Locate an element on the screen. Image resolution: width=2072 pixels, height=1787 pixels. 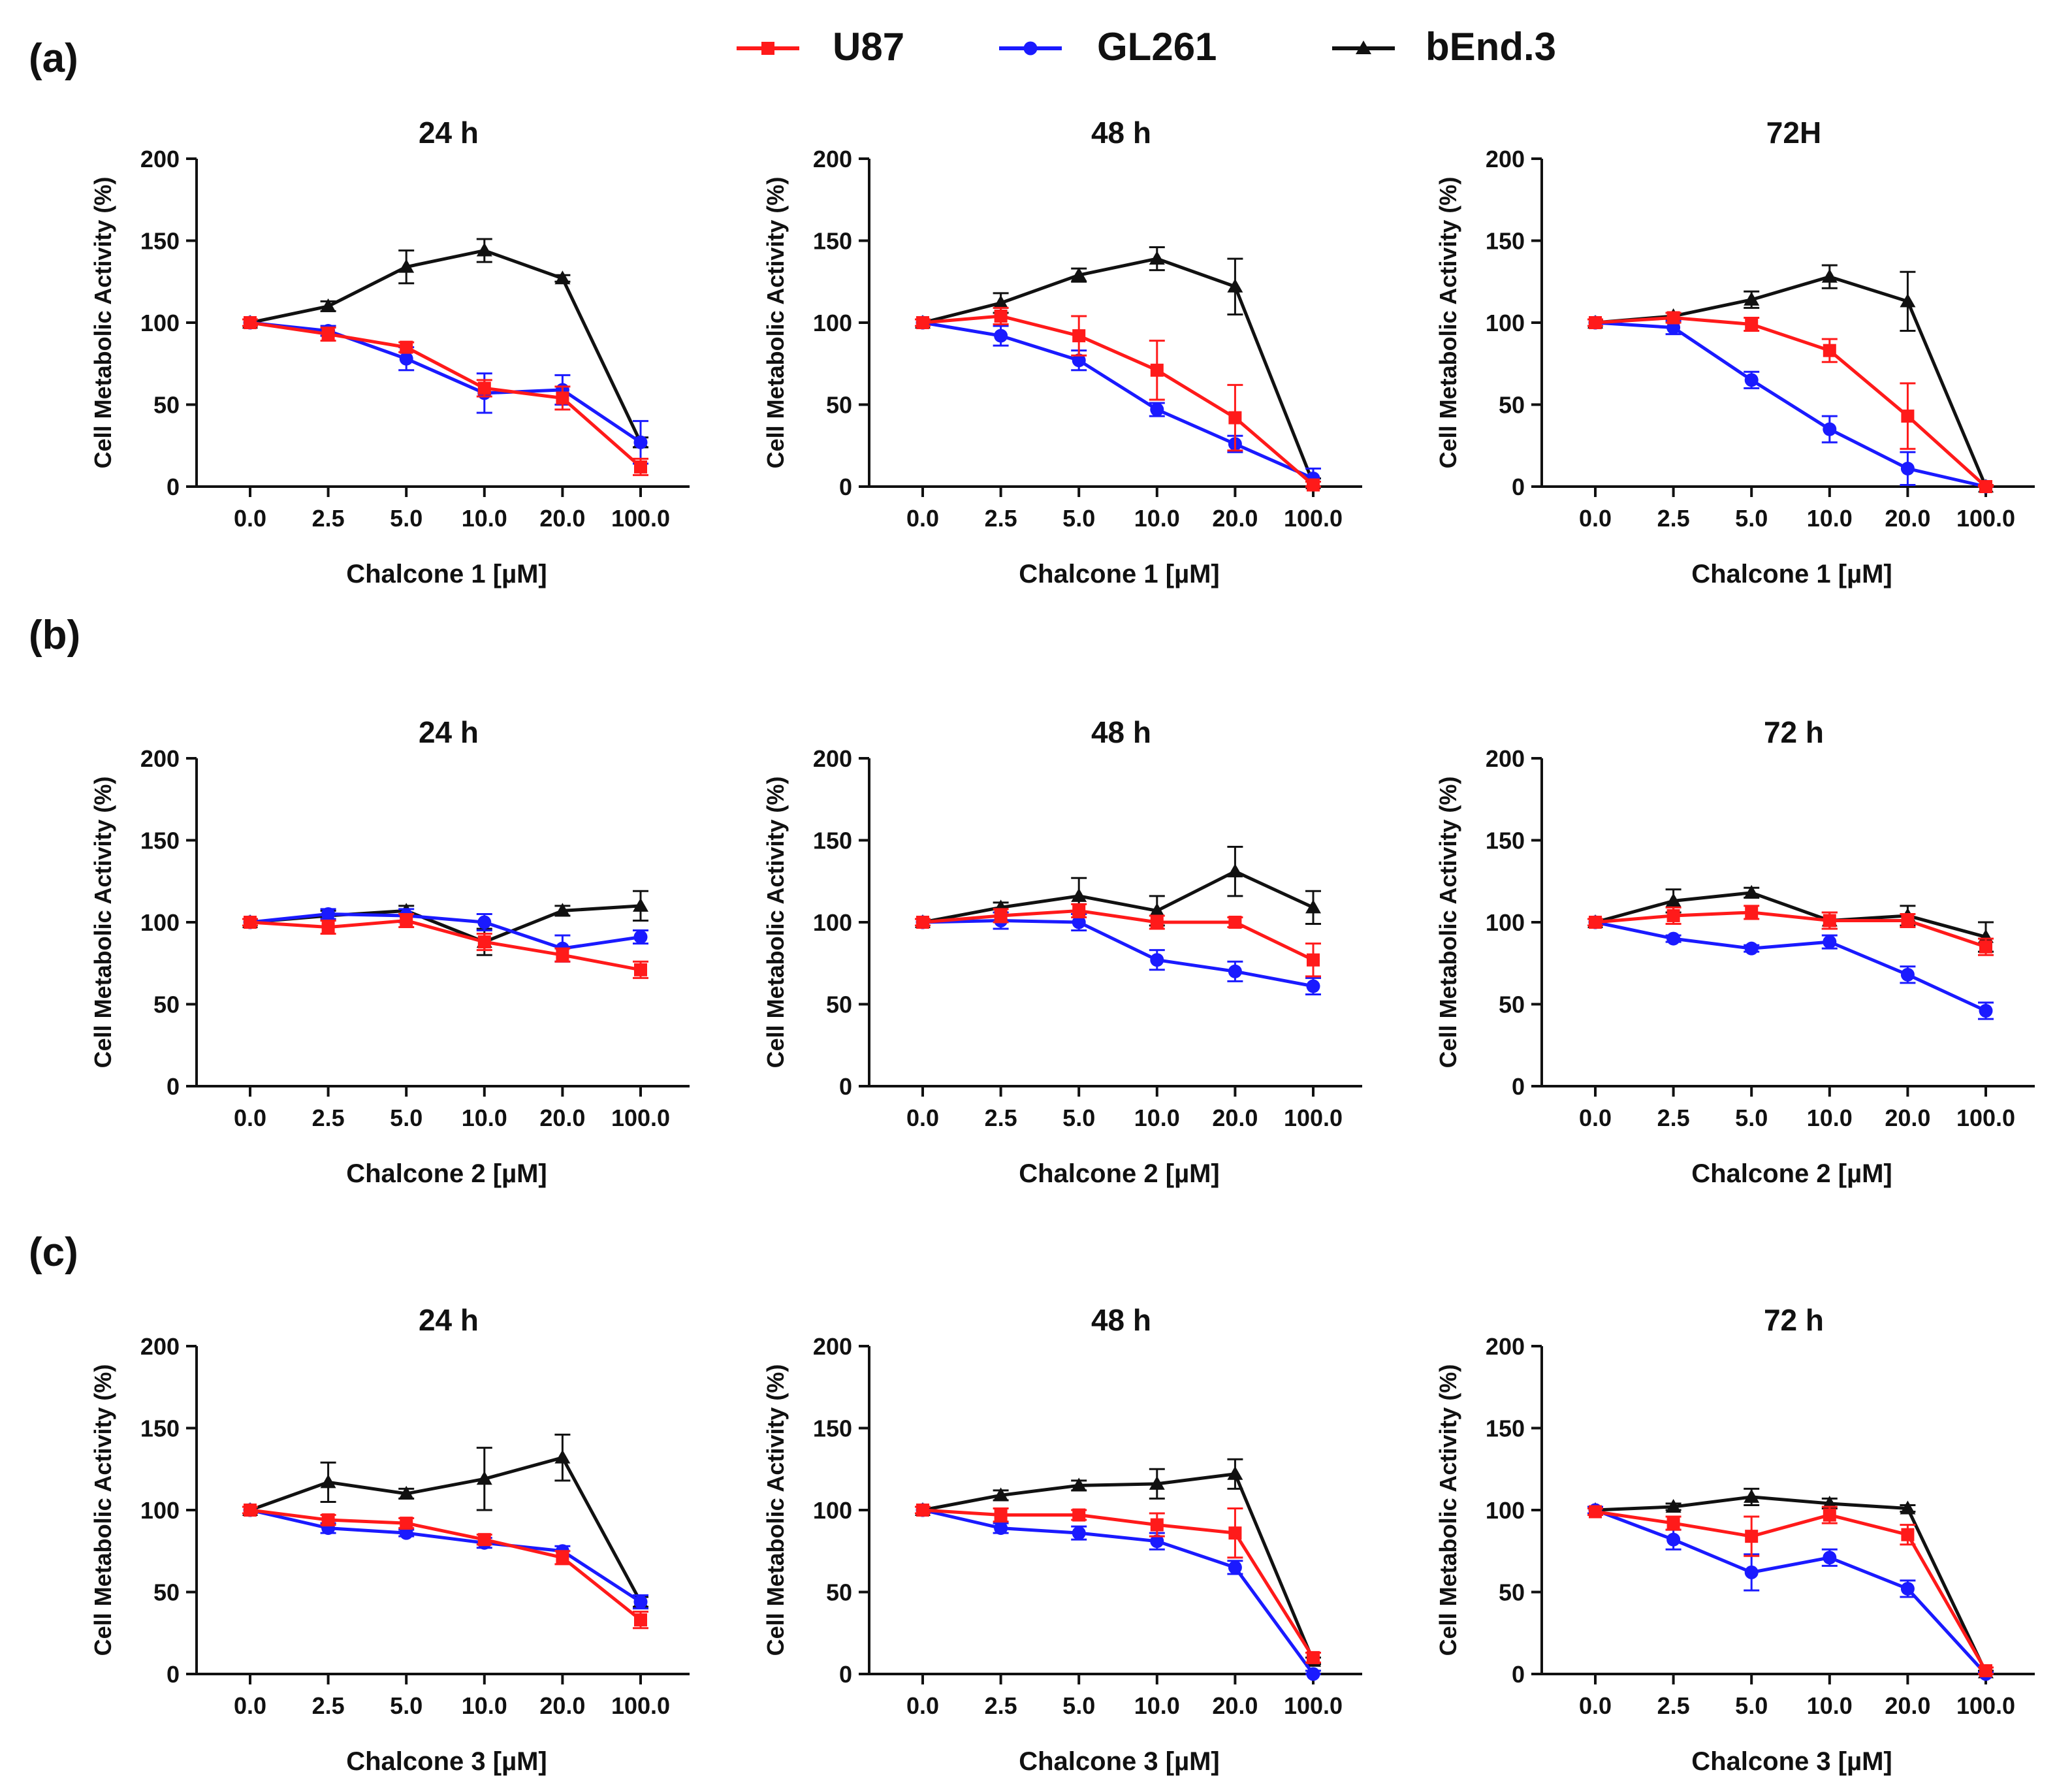
x-axis-label: Chalcone 1 [µM] is located at coordinates (446, 574).